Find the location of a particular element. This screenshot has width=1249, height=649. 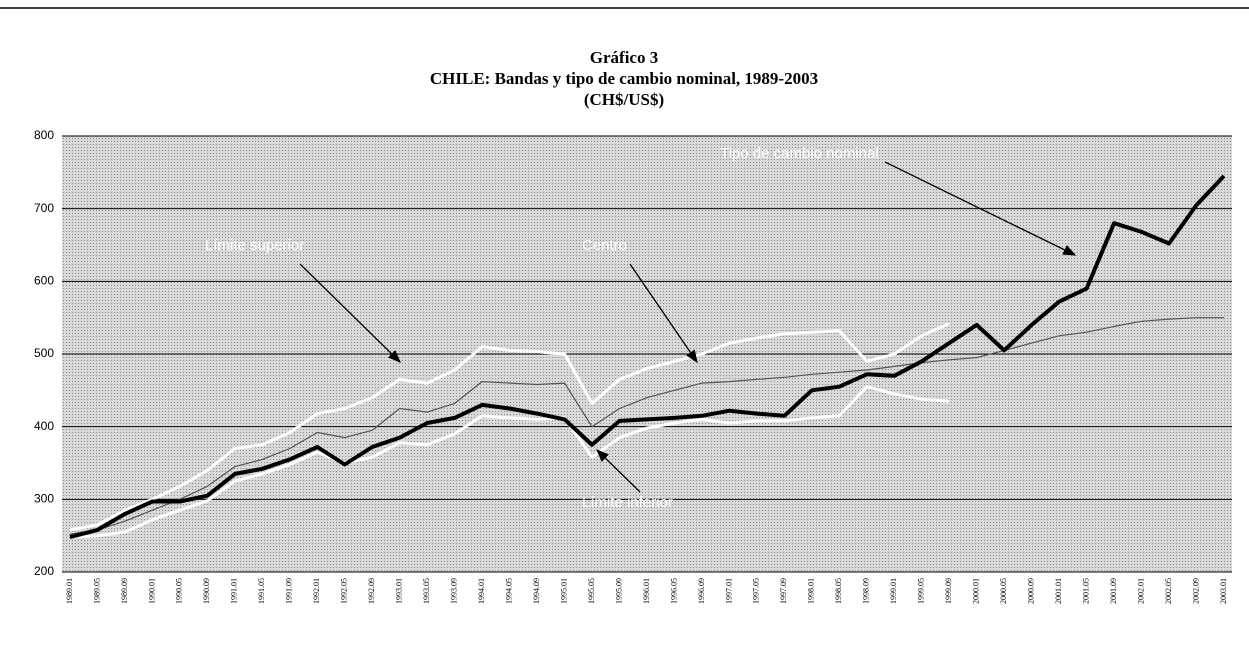

x-tick-label: 1992.01 is located at coordinates (316, 591).